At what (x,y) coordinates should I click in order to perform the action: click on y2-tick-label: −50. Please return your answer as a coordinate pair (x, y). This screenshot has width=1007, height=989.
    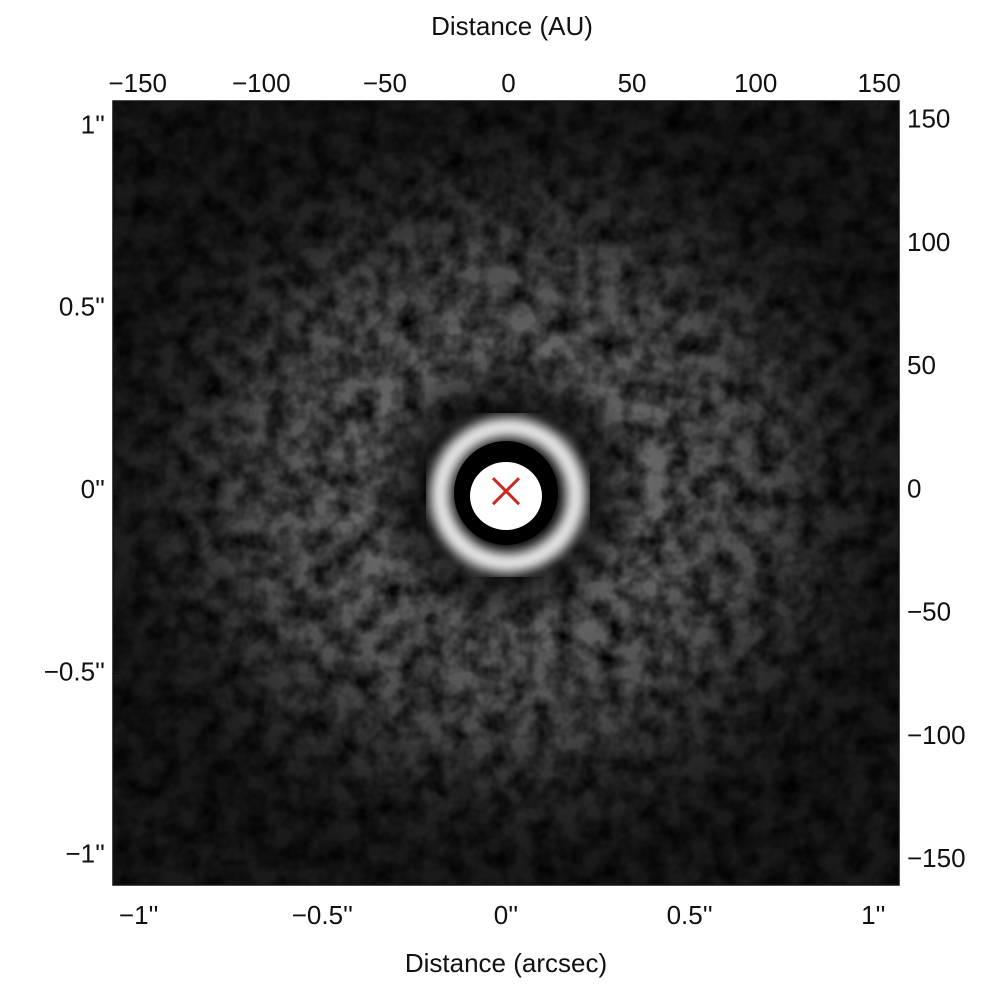
    Looking at the image, I should click on (929, 612).